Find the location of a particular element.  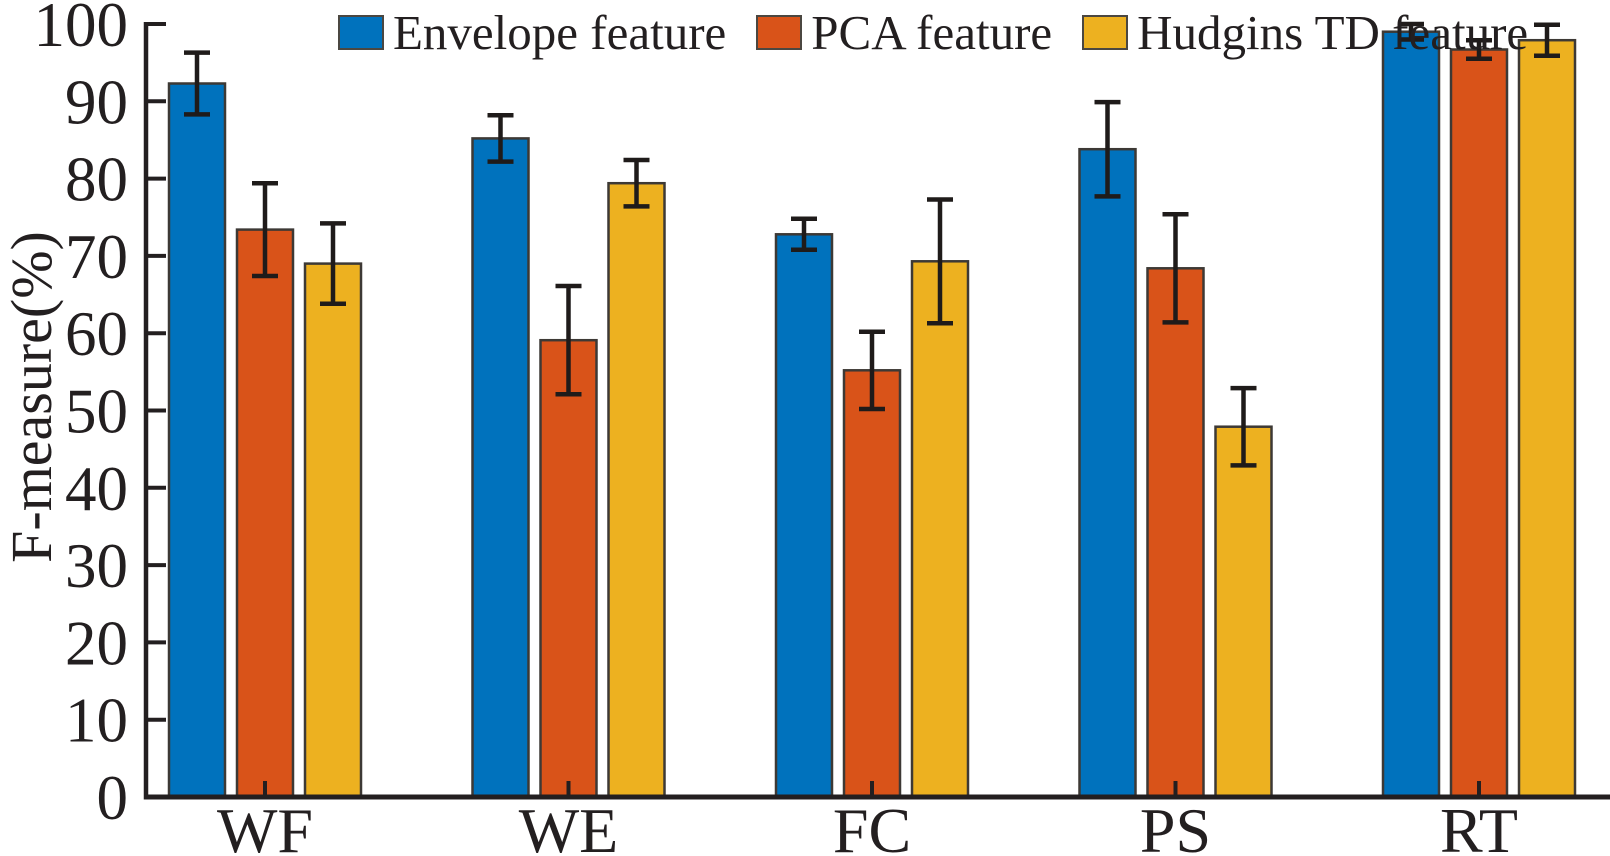

legend-item-hudgins-td-feature: Hudgins TD feature is located at coordinates (1305, 32).